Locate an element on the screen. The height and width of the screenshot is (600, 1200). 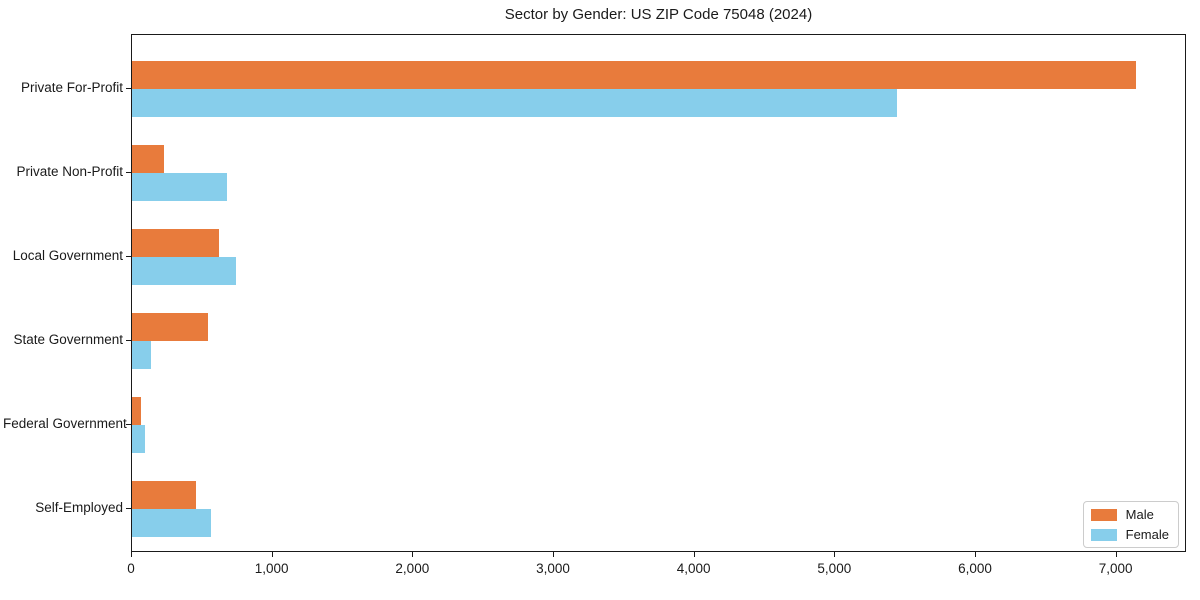
xtick-label-2000: 2,000 is located at coordinates (412, 568).